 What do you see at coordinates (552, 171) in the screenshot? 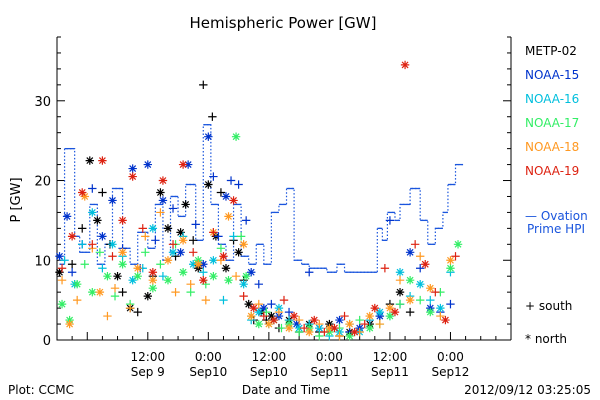
I see `legend-item-noaa-19: NOAA-19` at bounding box center [552, 171].